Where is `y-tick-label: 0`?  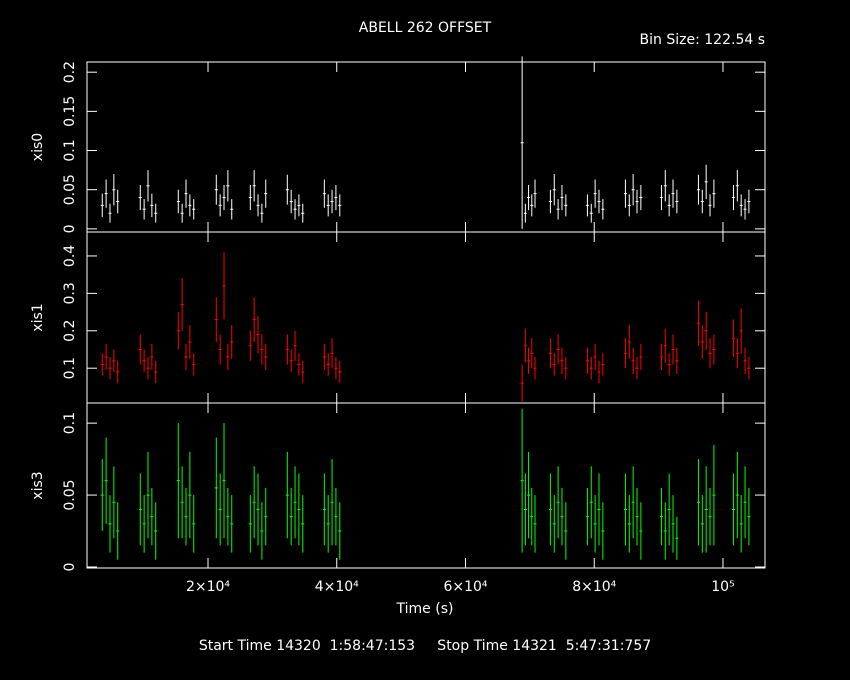
y-tick-label: 0 is located at coordinates (70, 567).